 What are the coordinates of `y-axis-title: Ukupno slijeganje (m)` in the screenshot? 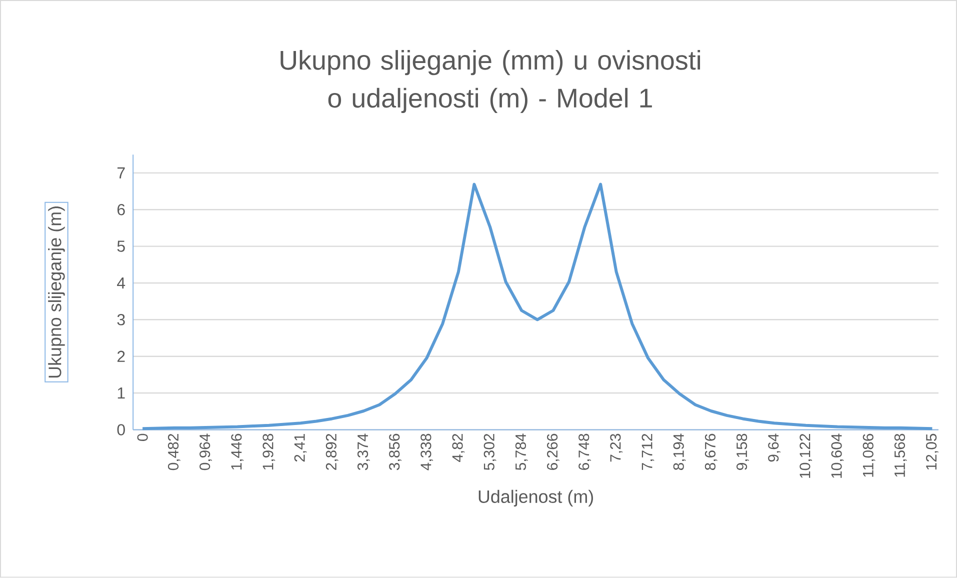 It's located at (56, 292).